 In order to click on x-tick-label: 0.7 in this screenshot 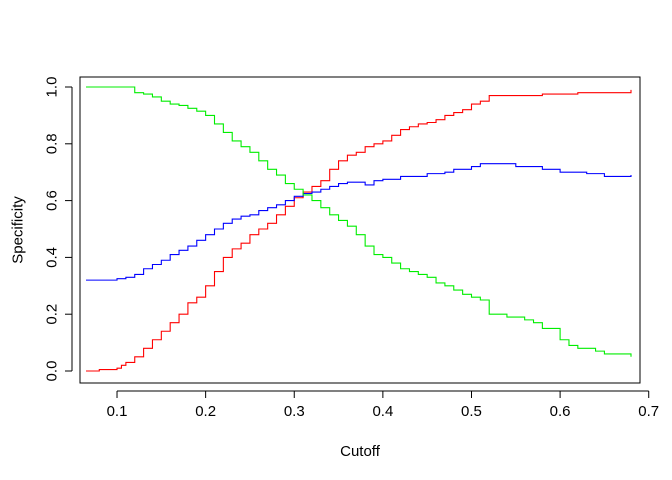, I will do `click(648, 411)`.